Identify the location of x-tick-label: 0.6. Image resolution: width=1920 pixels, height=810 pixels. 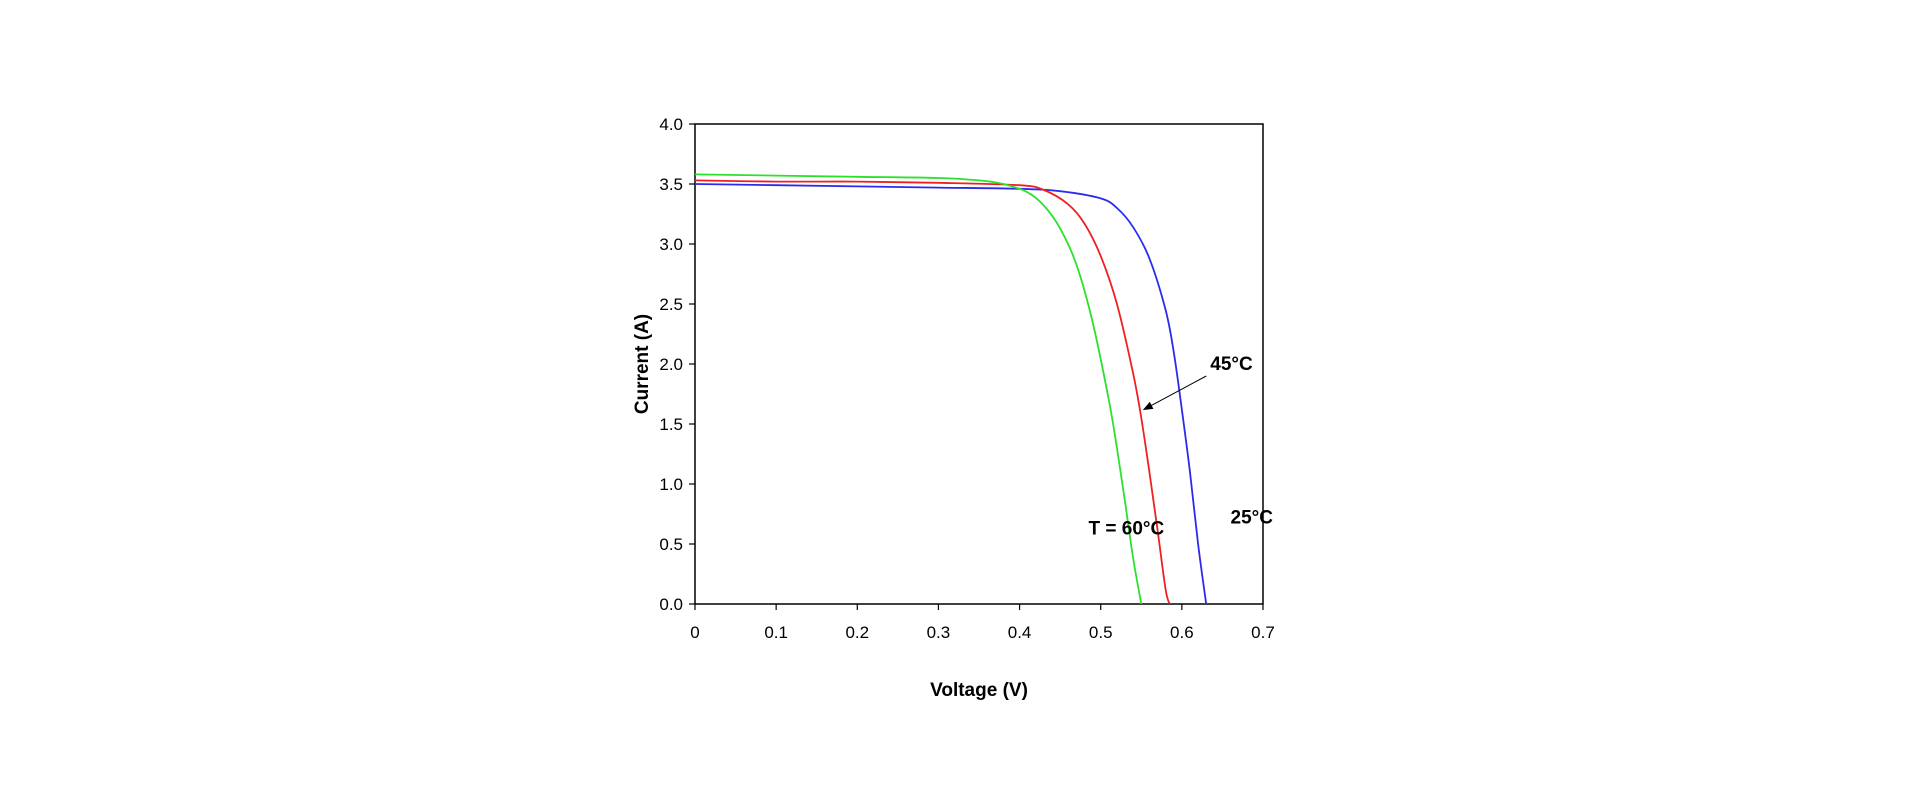
(1182, 632).